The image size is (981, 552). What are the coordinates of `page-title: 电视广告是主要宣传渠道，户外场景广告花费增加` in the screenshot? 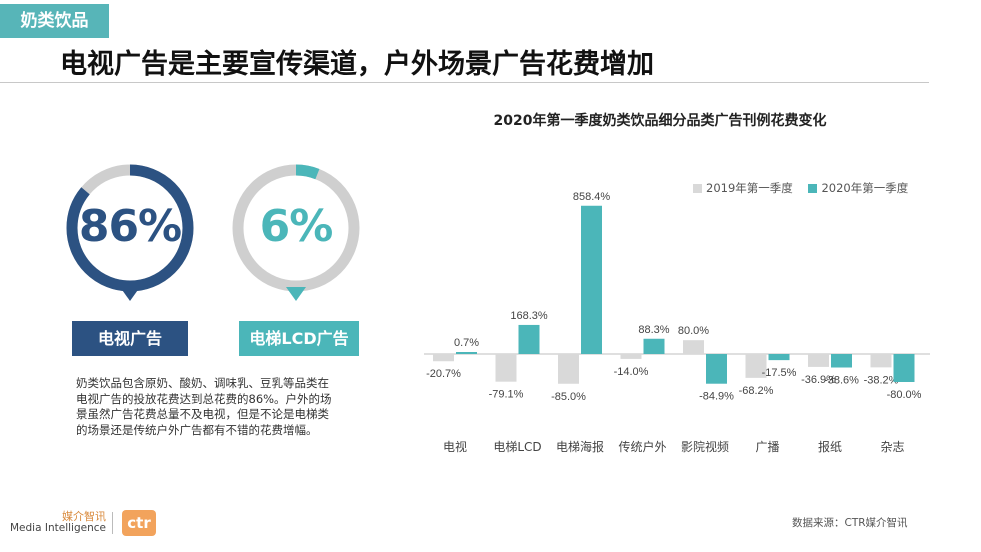 It's located at (357, 64).